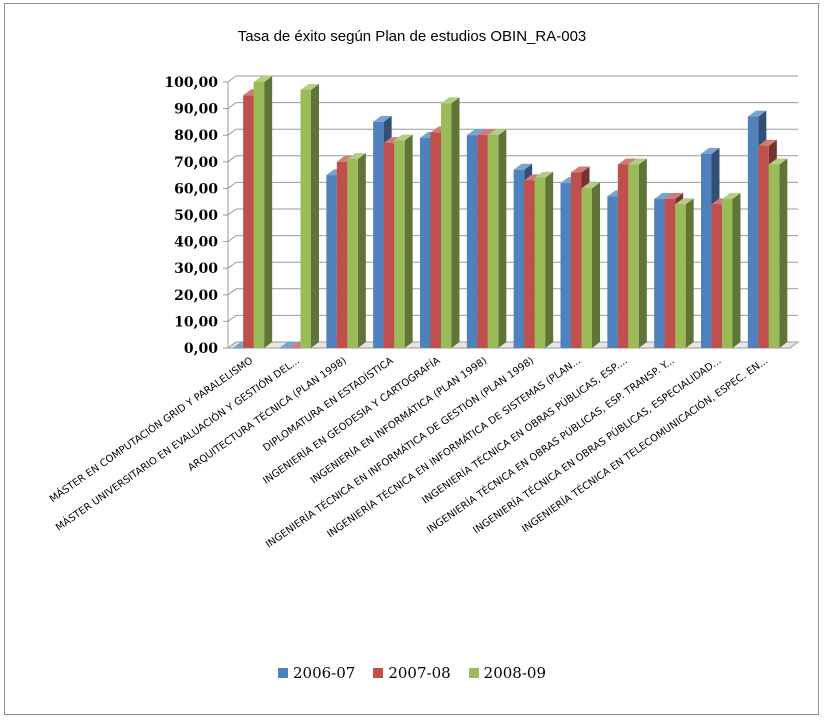 The height and width of the screenshot is (720, 824). What do you see at coordinates (151, 429) in the screenshot?
I see `x-tick-label: MÁSTER EN COMPUTACIÓN GRID Y PARALELISMO` at bounding box center [151, 429].